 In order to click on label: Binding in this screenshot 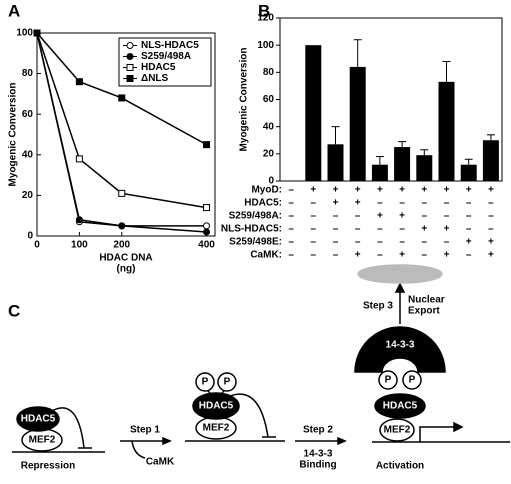, I will do `click(317, 465)`.